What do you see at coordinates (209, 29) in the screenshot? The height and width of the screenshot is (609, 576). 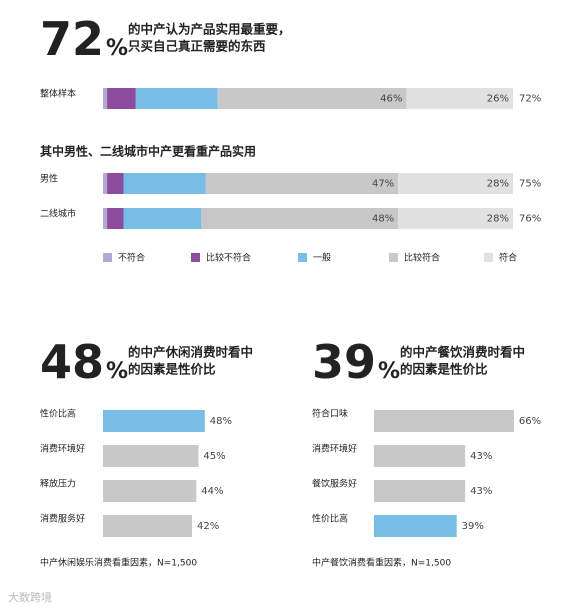 I see `headline: 的中产认为产品实用最重要，` at bounding box center [209, 29].